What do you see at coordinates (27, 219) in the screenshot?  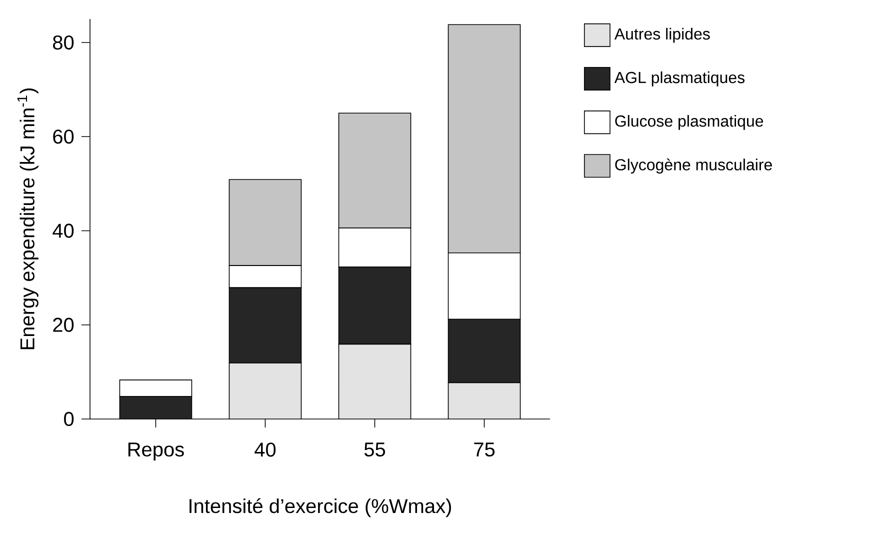 I see `y-axis-title: Energy expenditure (kJ min$^{-1}$)` at bounding box center [27, 219].